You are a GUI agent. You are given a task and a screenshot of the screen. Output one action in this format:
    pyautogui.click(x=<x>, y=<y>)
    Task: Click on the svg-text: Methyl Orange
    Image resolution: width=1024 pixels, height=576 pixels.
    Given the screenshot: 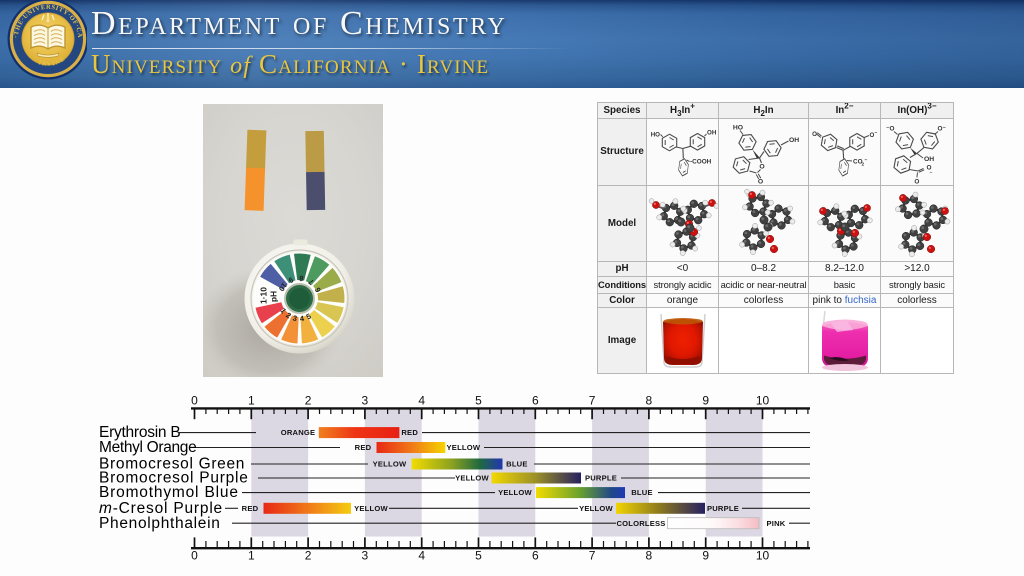 What is the action you would take?
    pyautogui.click(x=147, y=447)
    